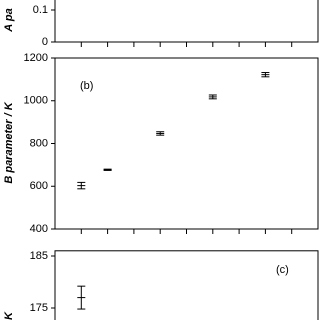 This screenshot has height=320, width=320. What do you see at coordinates (86, 86) in the screenshot?
I see `panel-label: (b)` at bounding box center [86, 86].